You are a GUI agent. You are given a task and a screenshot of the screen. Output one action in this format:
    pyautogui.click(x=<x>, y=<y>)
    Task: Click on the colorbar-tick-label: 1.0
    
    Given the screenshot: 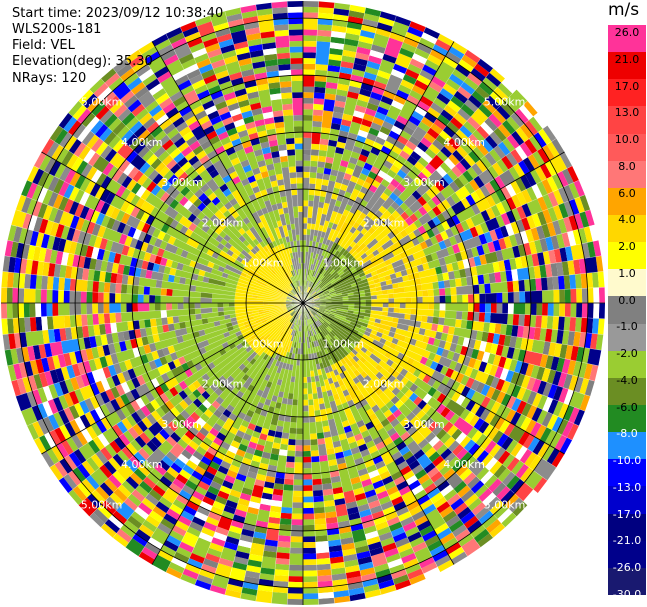 What is the action you would take?
    pyautogui.click(x=627, y=273)
    